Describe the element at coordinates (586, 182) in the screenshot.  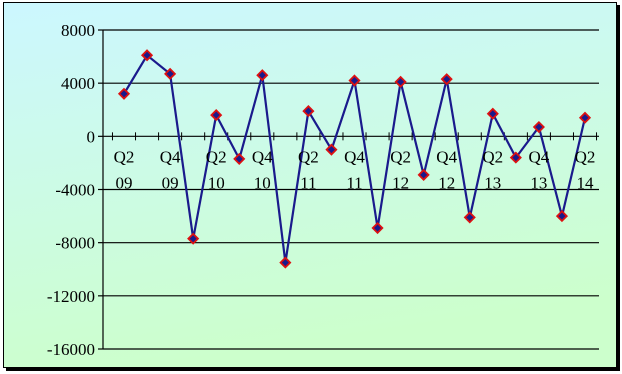
I see `x-category-label: 14` at that location.